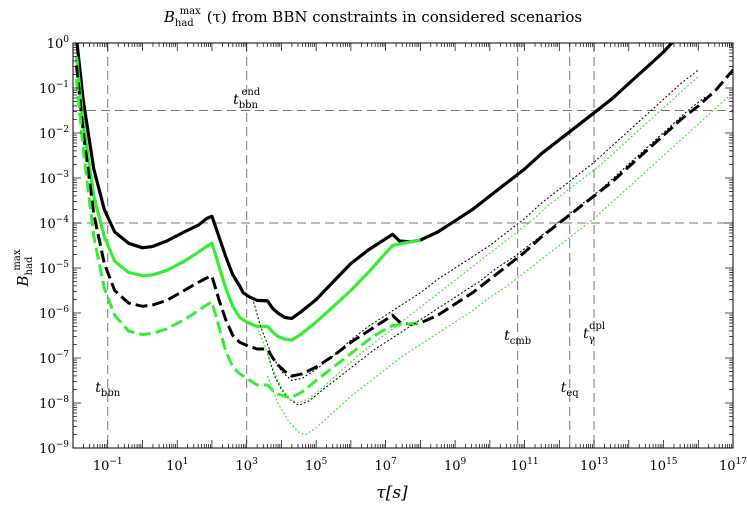 This screenshot has height=507, width=747. Describe the element at coordinates (190, 11) in the screenshot. I see `title-sup: max` at that location.